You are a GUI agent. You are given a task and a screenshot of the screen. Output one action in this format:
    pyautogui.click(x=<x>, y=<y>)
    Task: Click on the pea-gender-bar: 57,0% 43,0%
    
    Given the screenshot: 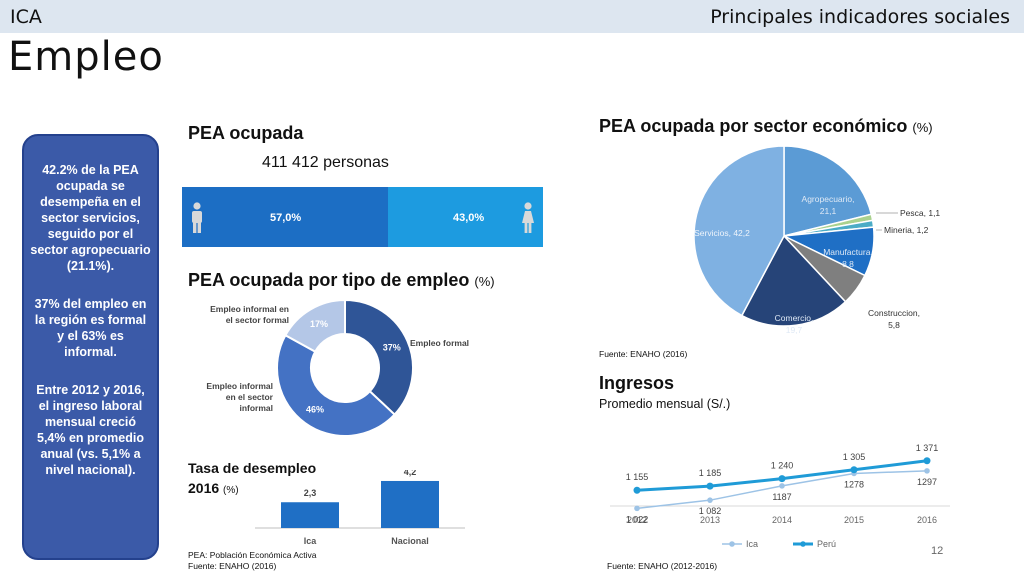 What is the action you would take?
    pyautogui.click(x=362, y=217)
    